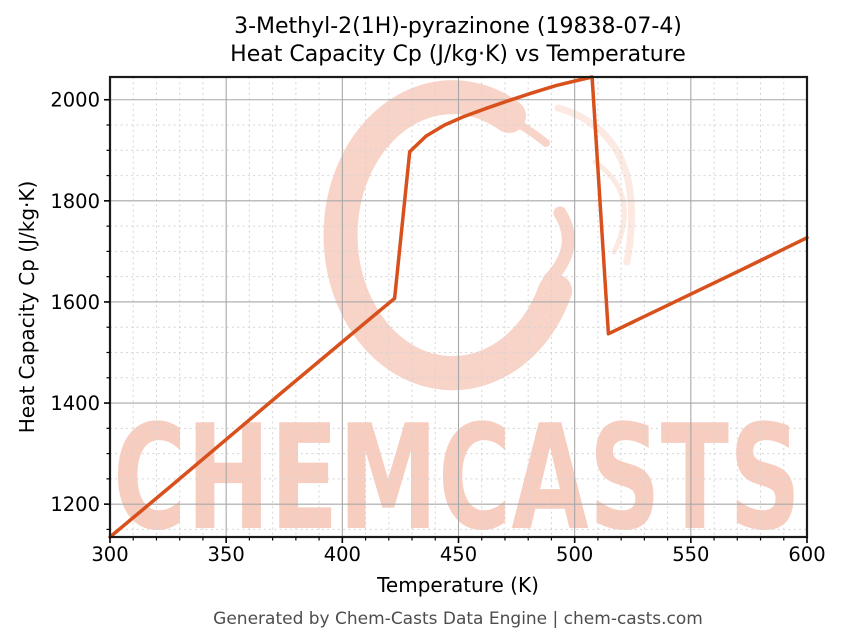 The height and width of the screenshot is (644, 843). I want to click on y-axis-label: Heat Capacity Cp (J/kg·K), so click(27, 307).